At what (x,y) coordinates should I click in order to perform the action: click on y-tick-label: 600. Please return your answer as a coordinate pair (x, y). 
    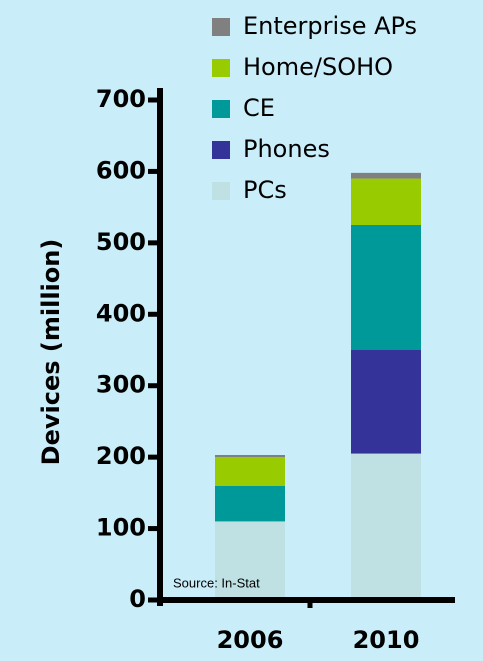
    Looking at the image, I should click on (121, 170).